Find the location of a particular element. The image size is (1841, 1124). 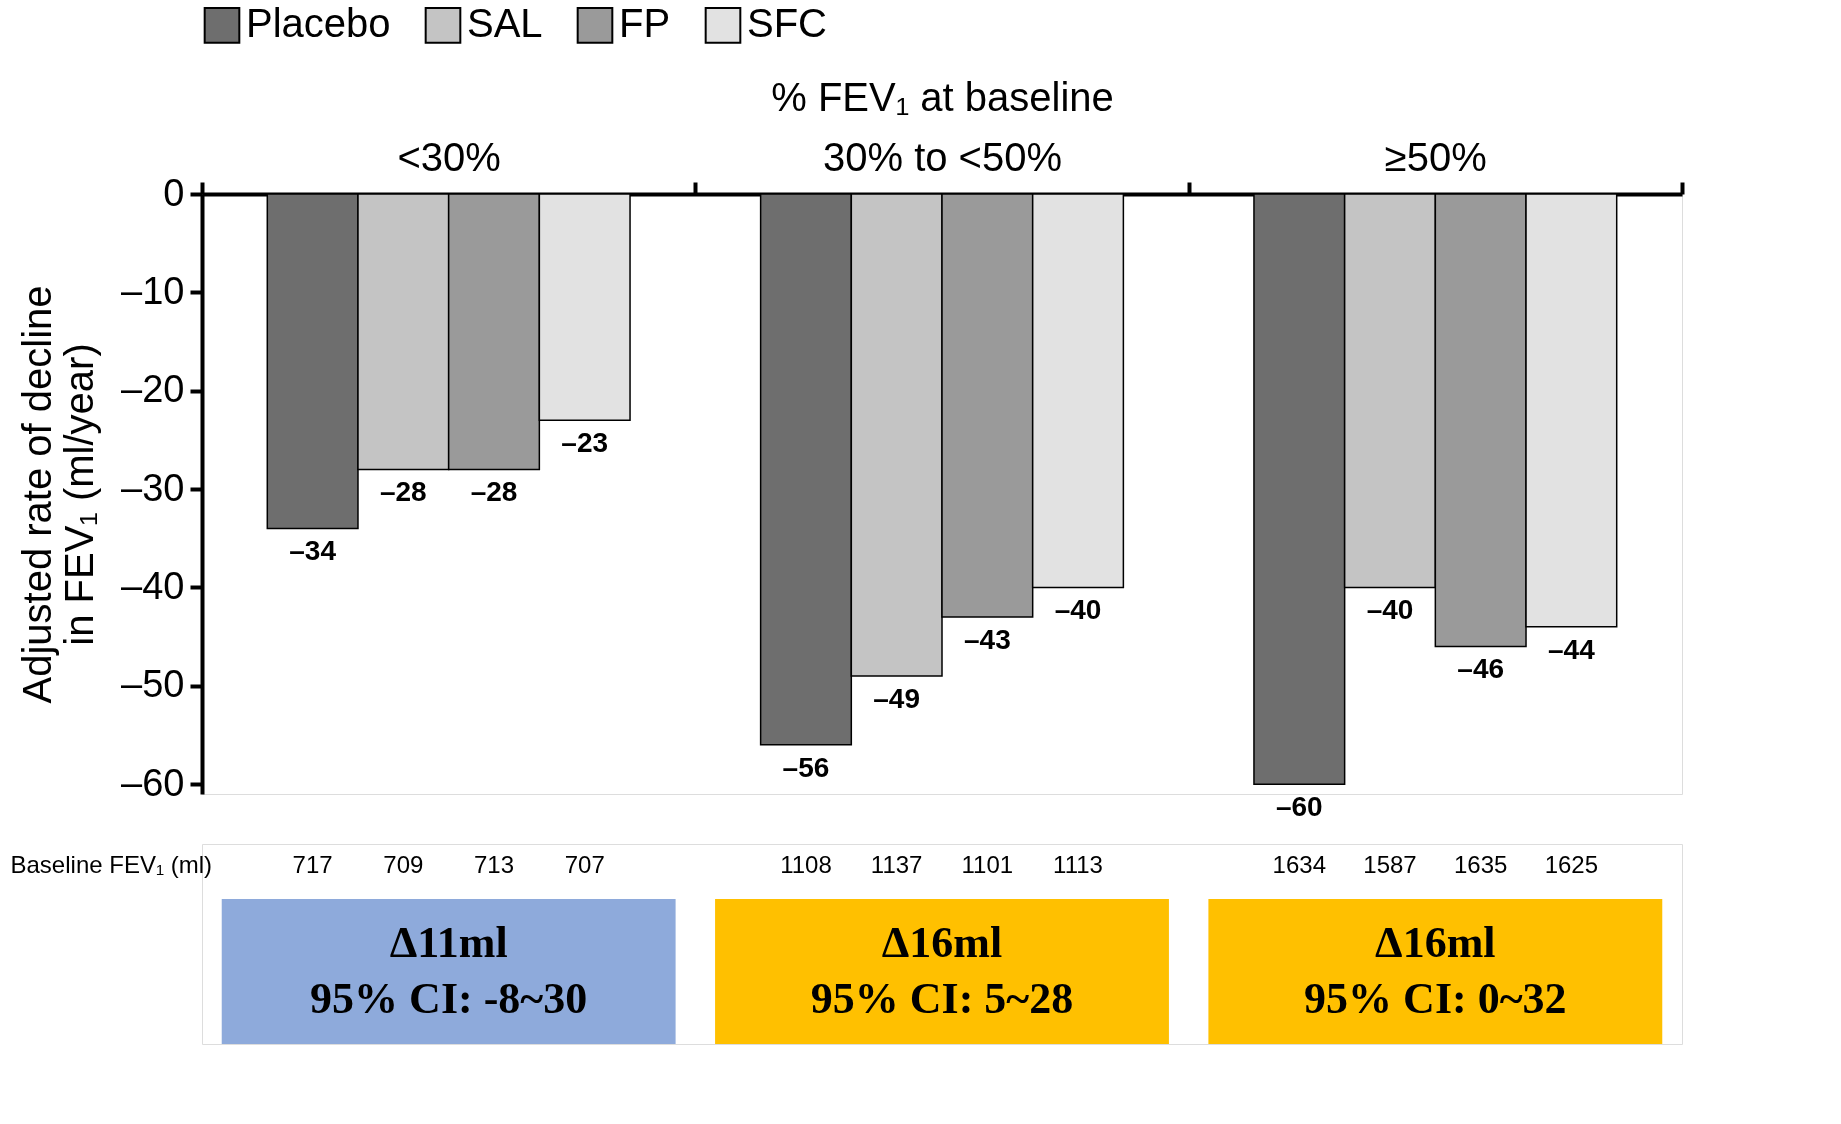

text: 1625 is located at coordinates (1571, 864).